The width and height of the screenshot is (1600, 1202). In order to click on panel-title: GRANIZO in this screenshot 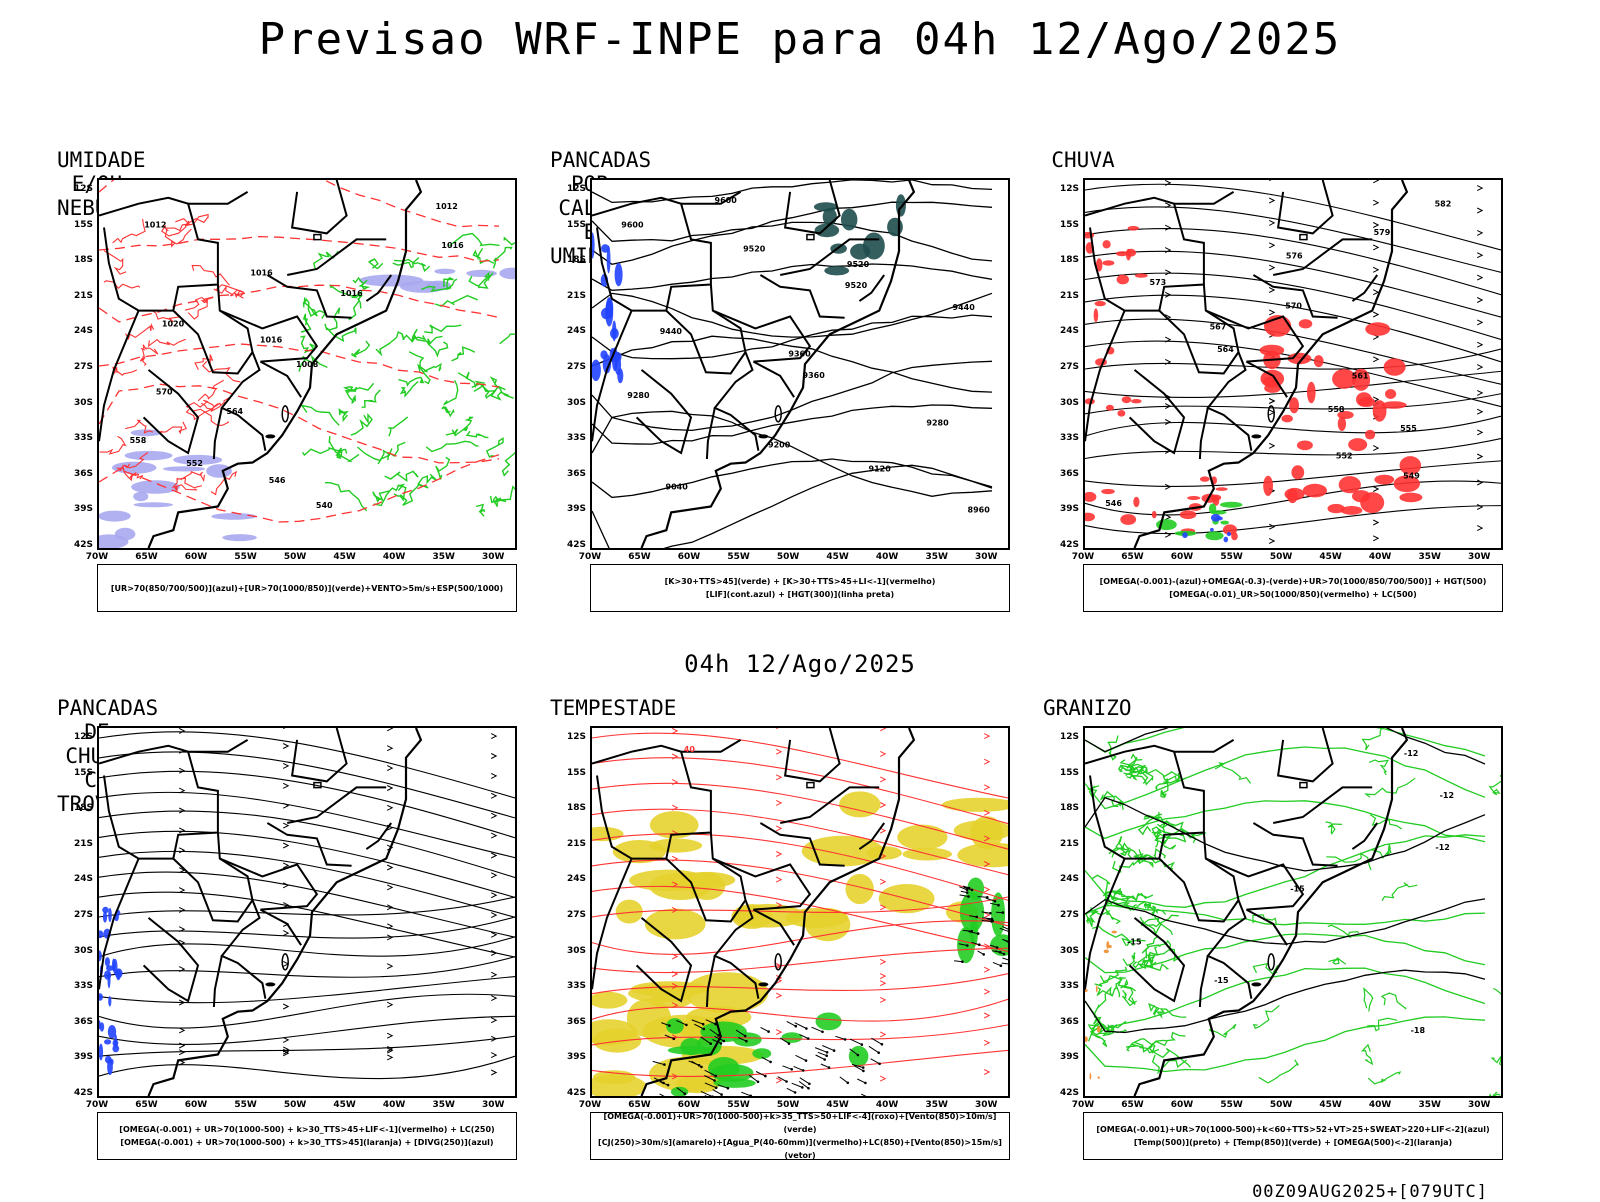, I will do `click(1083, 708)`.